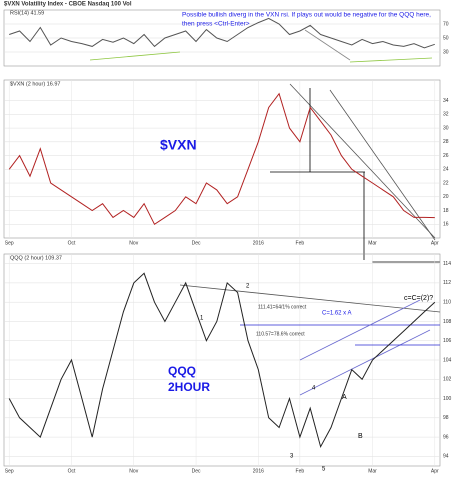  What do you see at coordinates (222, 33) in the screenshot?
I see `price-line` at bounding box center [222, 33].